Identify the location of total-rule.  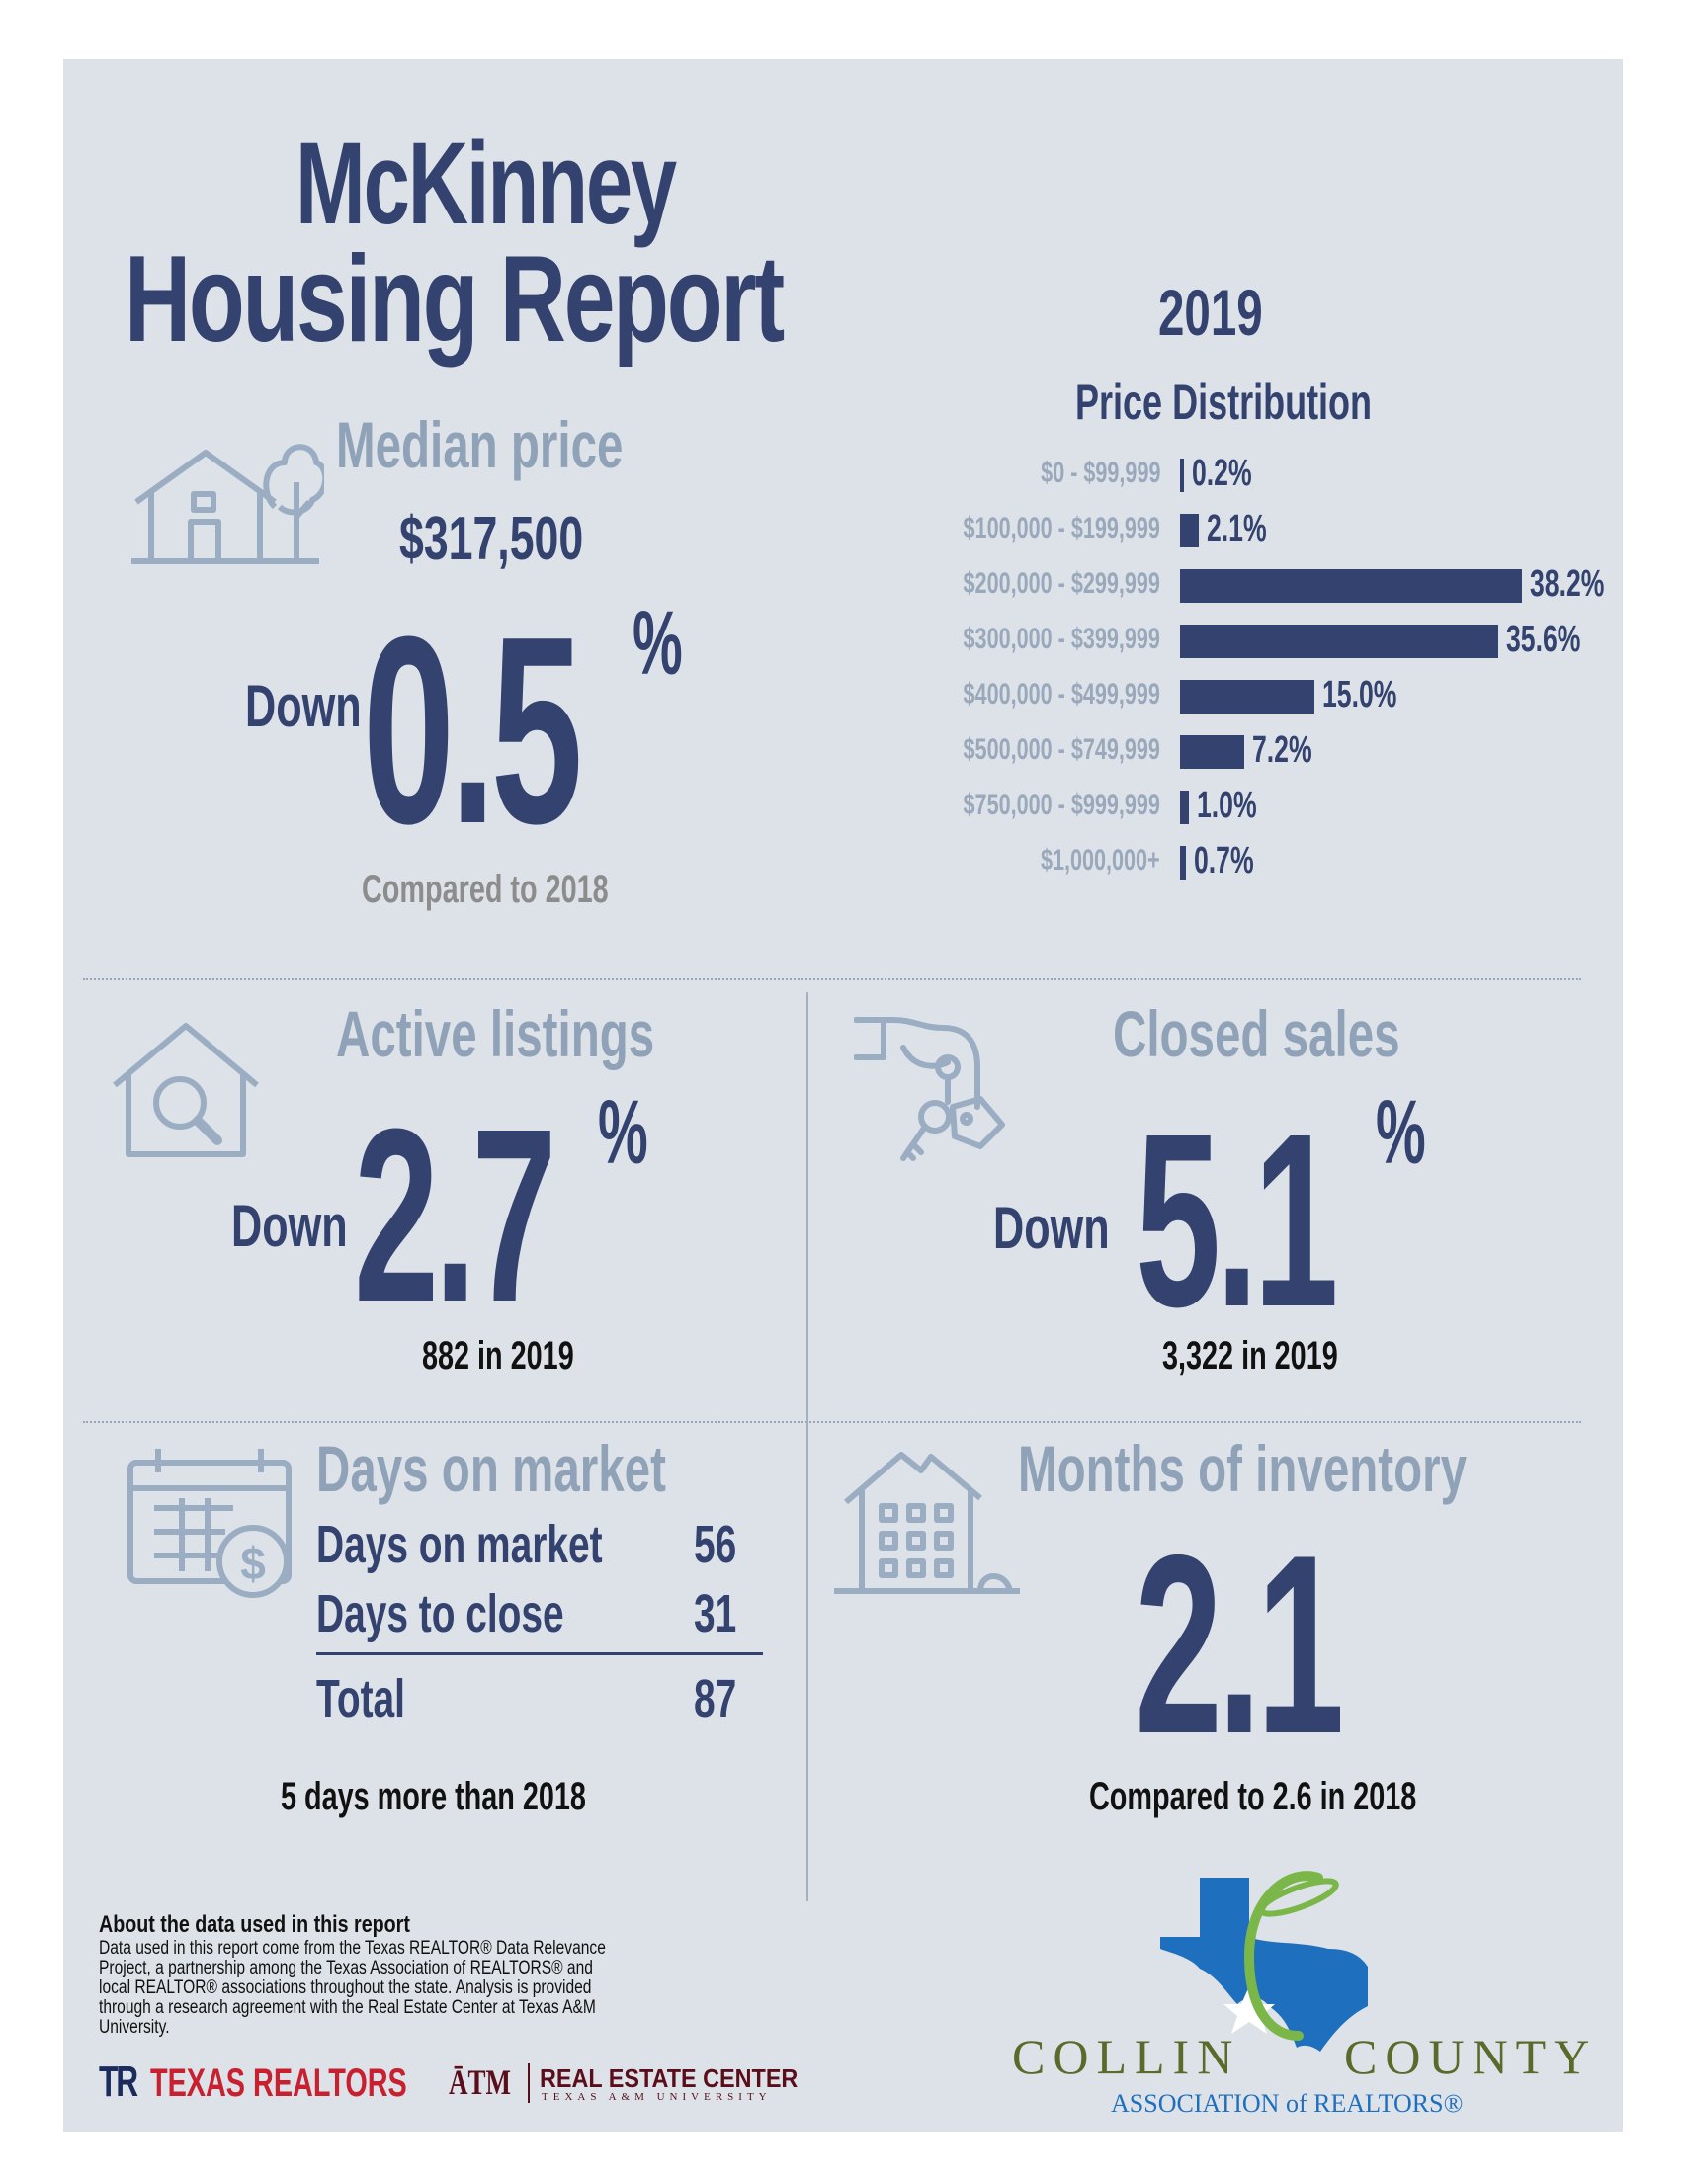
(539, 1653).